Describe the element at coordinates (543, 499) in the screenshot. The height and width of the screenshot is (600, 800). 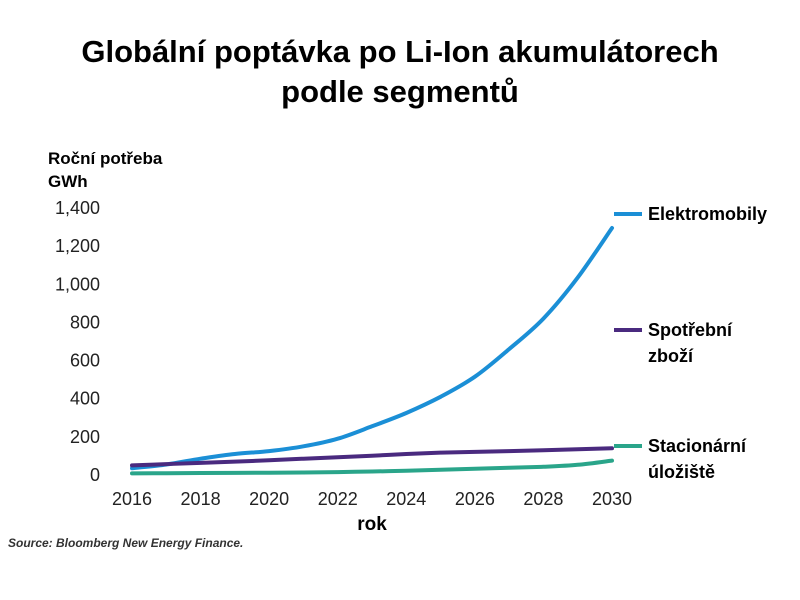
I see `x-tick-label: 2028` at that location.